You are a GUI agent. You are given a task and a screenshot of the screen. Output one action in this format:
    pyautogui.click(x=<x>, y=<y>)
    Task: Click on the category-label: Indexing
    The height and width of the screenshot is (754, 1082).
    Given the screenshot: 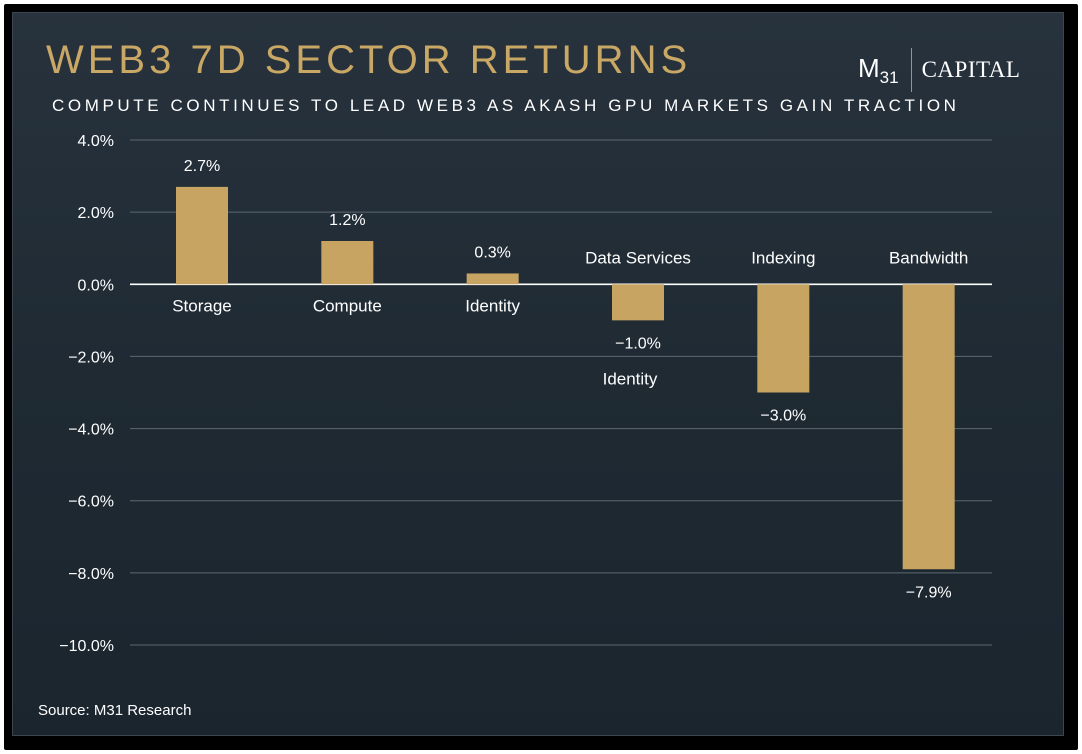 What is the action you would take?
    pyautogui.click(x=783, y=257)
    